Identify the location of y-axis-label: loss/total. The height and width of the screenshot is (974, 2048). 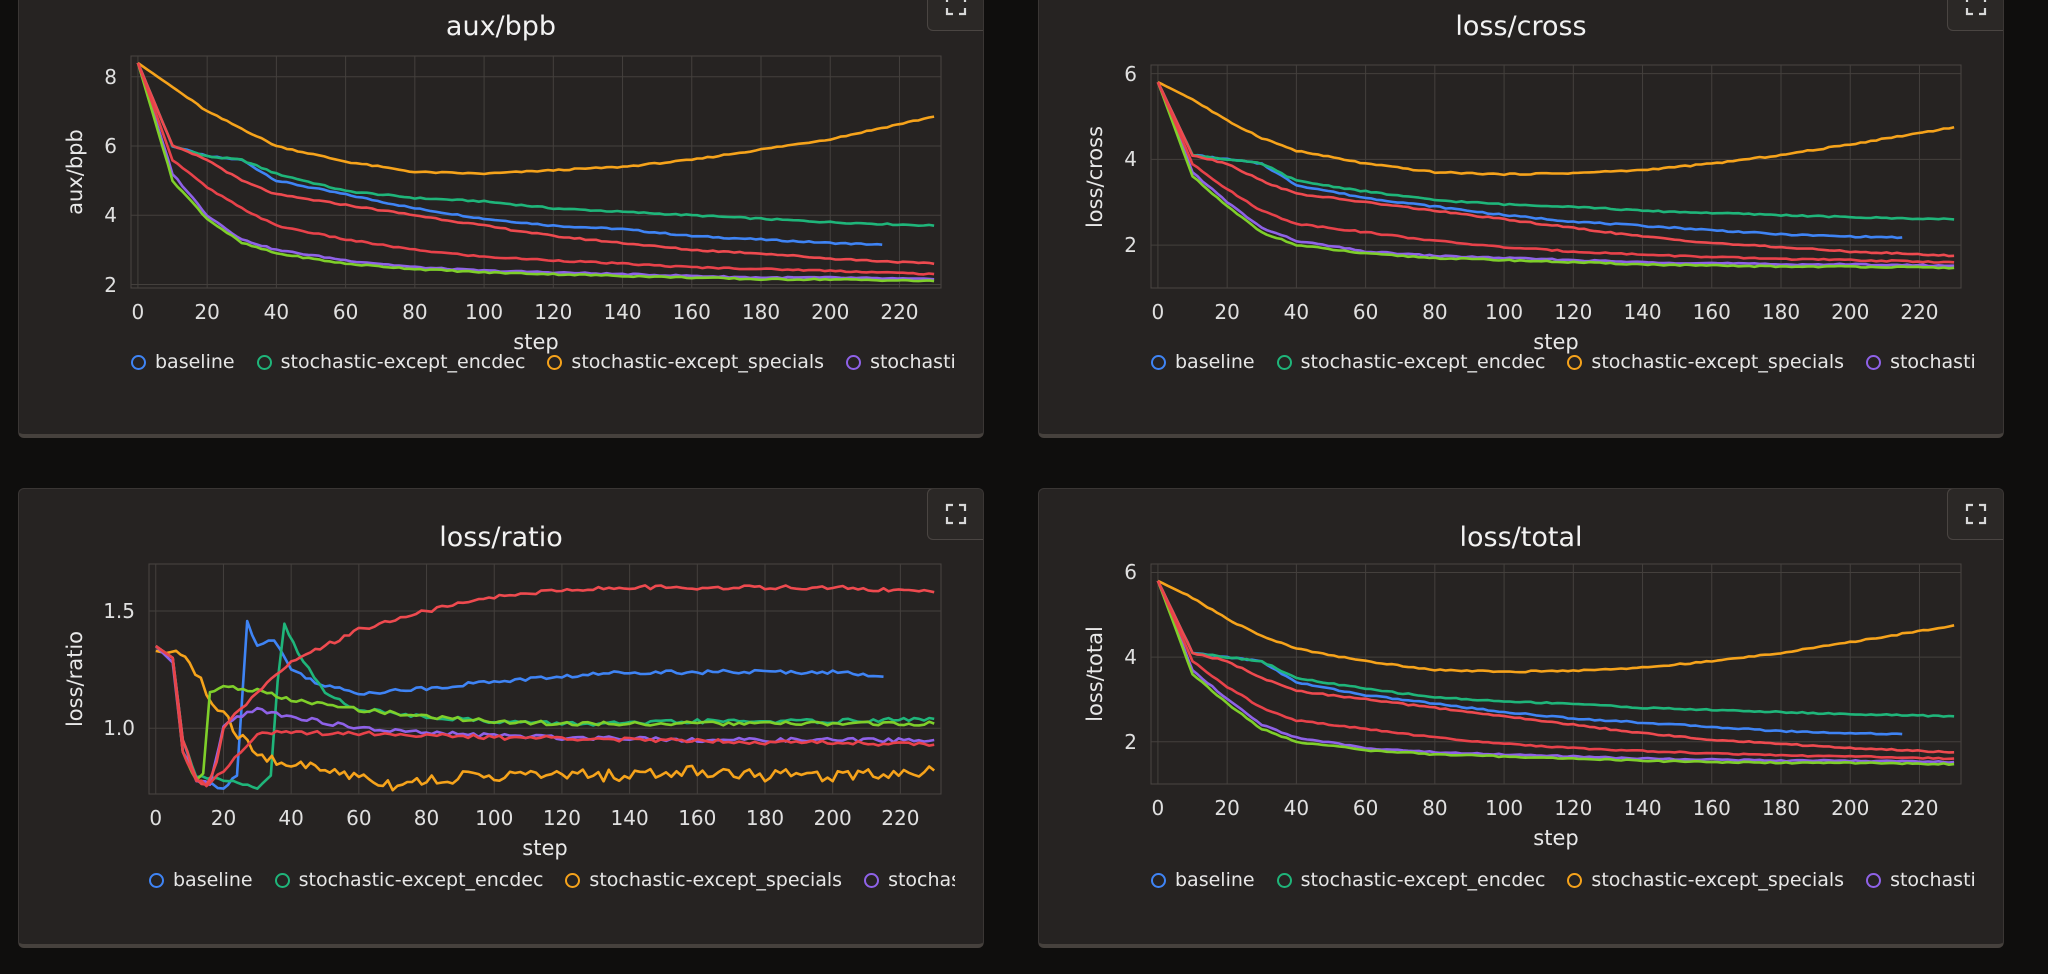
(1095, 674).